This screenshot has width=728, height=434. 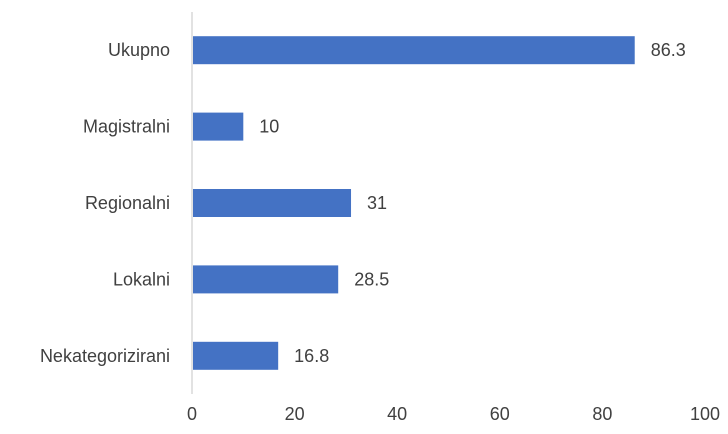 I want to click on category-label: Magistralni, so click(x=126, y=127).